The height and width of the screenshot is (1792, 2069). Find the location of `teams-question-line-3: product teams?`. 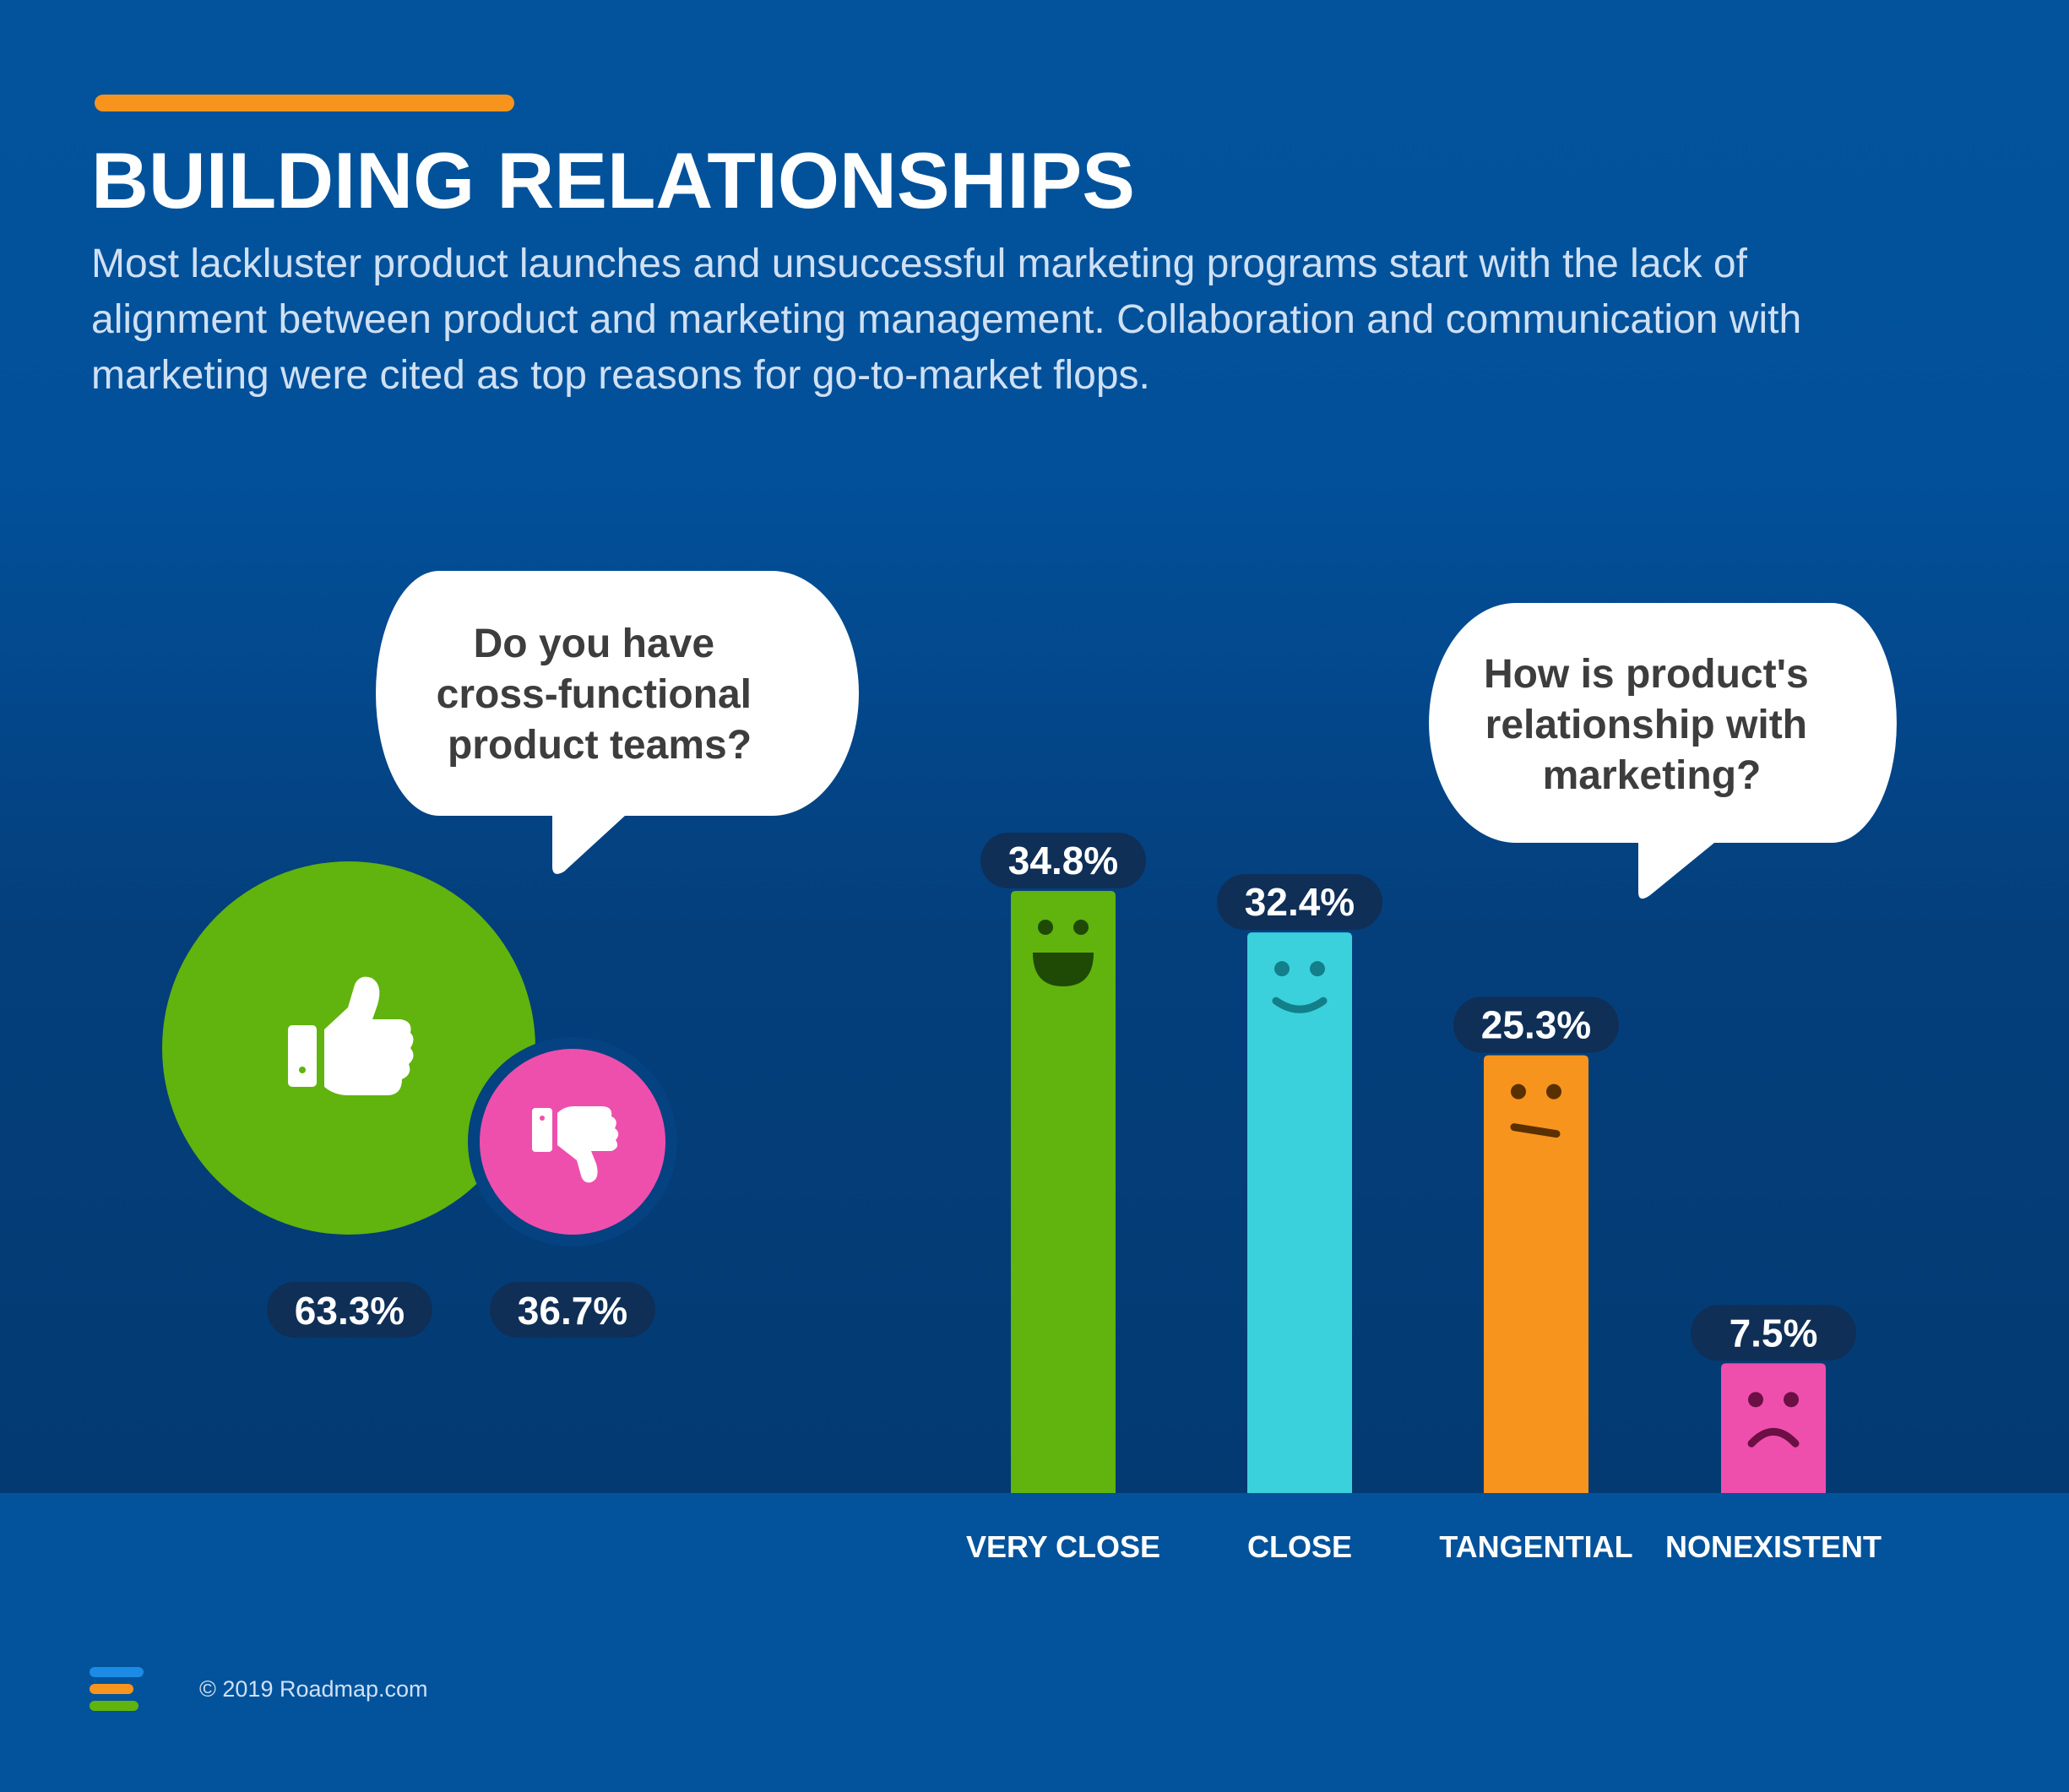

teams-question-line-3: product teams? is located at coordinates (600, 746).